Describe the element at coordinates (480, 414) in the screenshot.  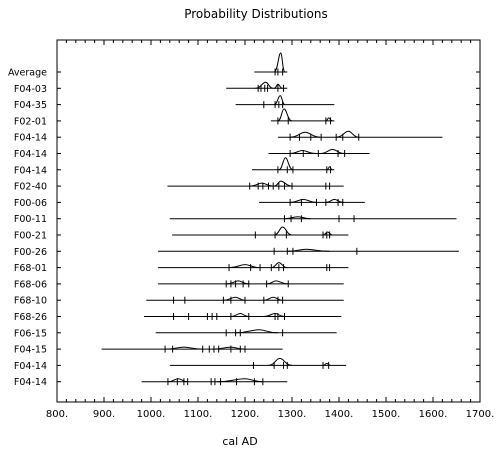
I see `x-tick-label: 1700.` at that location.